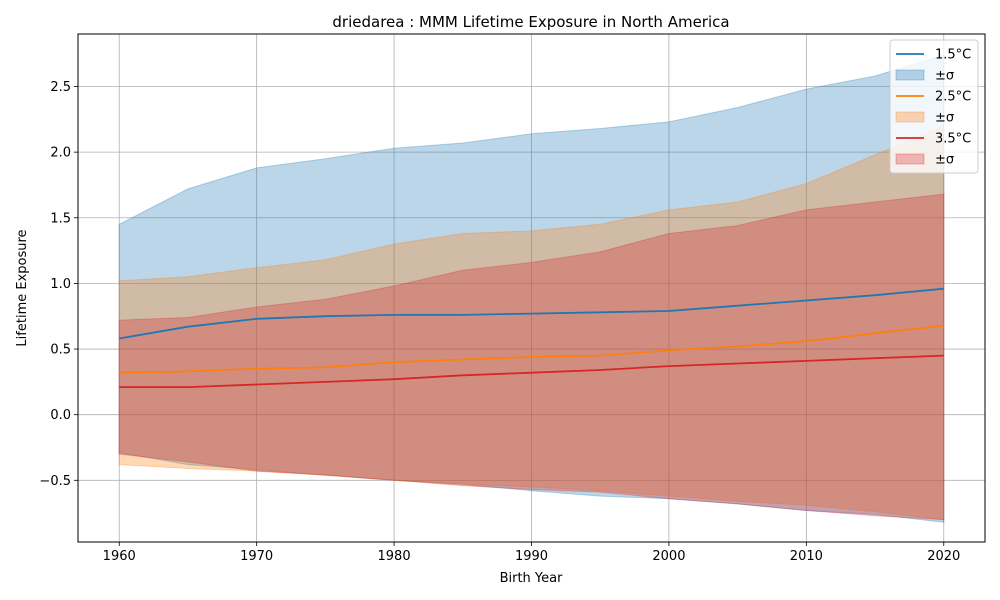  What do you see at coordinates (256, 556) in the screenshot?
I see `x-tick-label: 1970` at bounding box center [256, 556].